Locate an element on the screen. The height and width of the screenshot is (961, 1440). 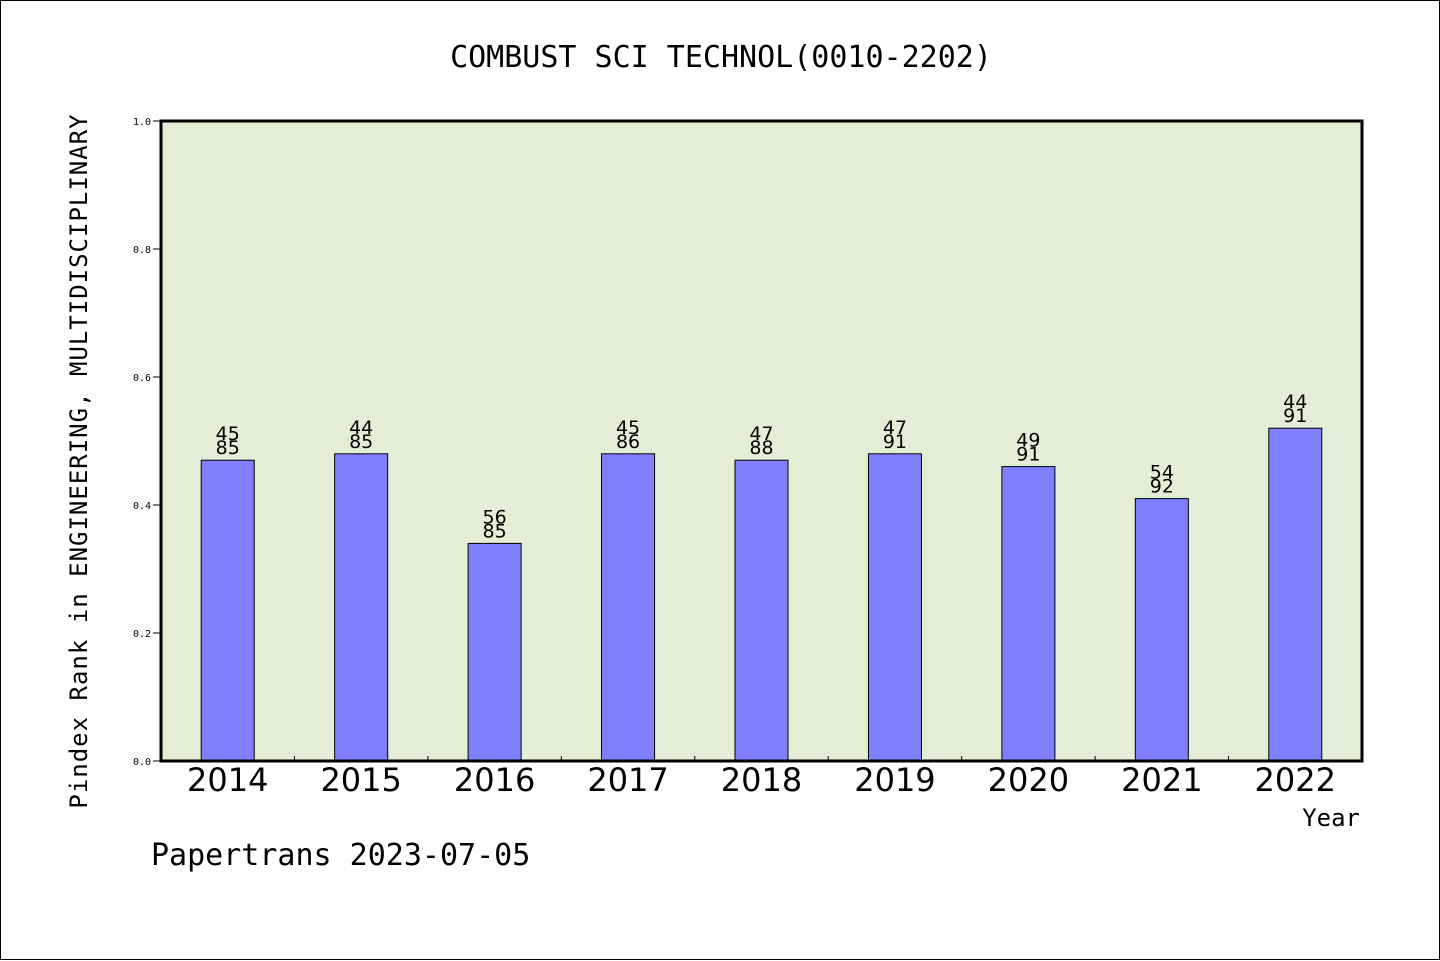
bar-2020 is located at coordinates (1028, 614).